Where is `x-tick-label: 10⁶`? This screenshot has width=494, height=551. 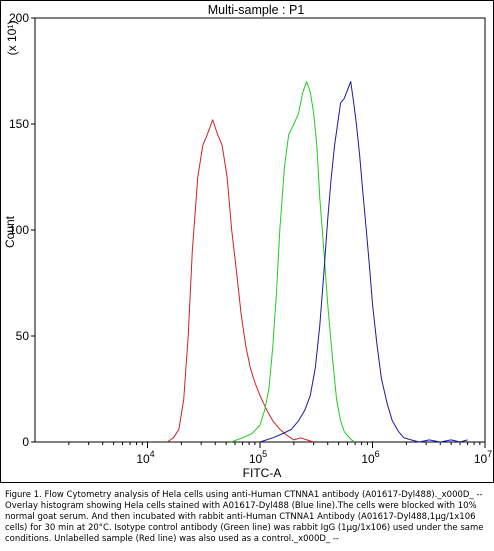 x-tick-label: 10⁶ is located at coordinates (370, 457).